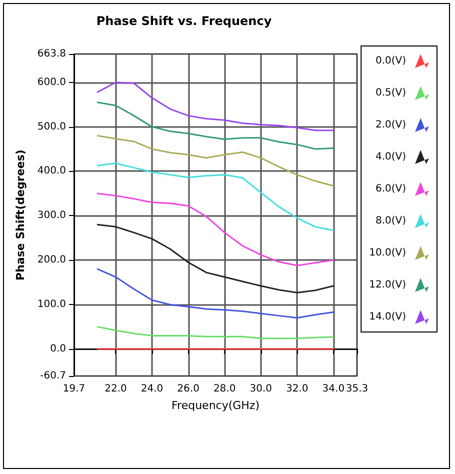 The image size is (455, 474). What do you see at coordinates (216, 405) in the screenshot?
I see `x-axis-title: Frequency(GHz)` at bounding box center [216, 405].